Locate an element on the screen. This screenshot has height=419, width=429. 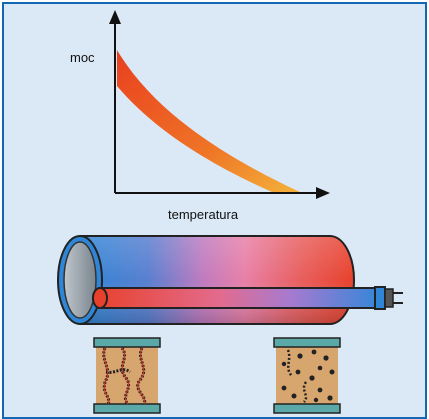
element-hot is located at coordinates (307, 375).